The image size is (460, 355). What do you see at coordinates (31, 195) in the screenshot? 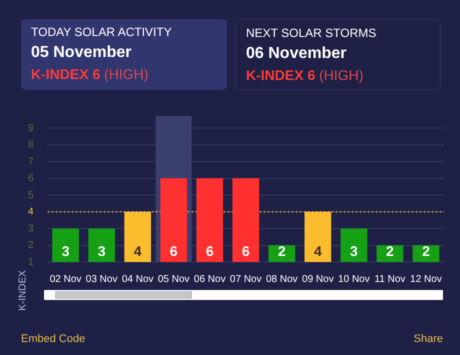
I see `y-tick-label: 5` at bounding box center [31, 195].